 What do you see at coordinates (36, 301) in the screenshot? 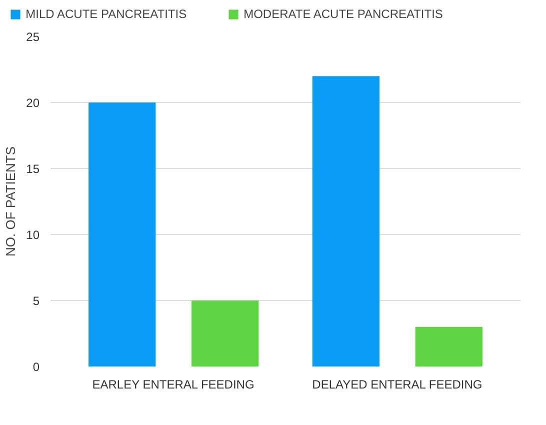
I see `y-tick-label: 5` at bounding box center [36, 301].